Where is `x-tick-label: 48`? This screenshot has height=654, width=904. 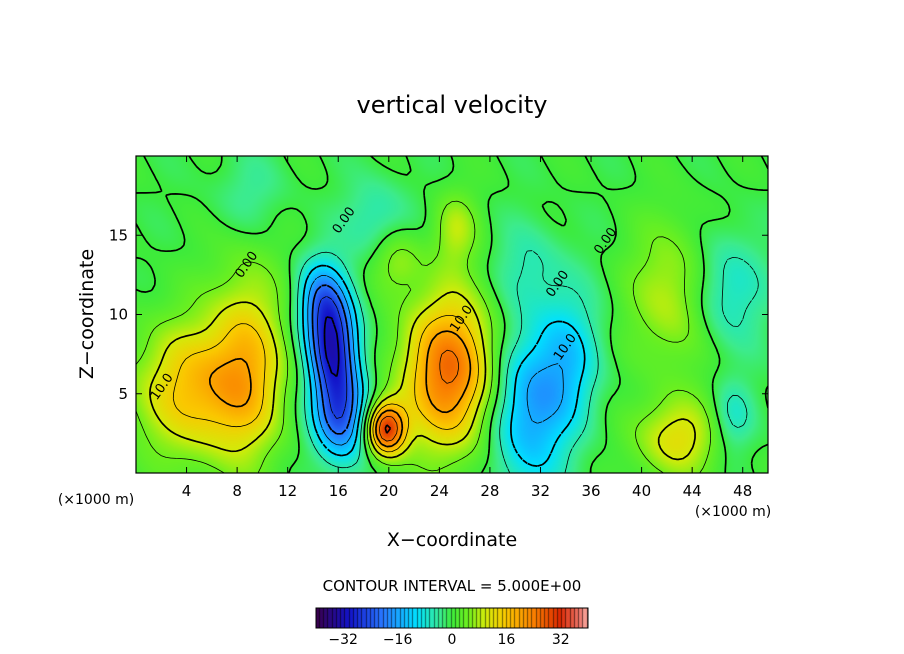 x-tick-label: 48 is located at coordinates (742, 491).